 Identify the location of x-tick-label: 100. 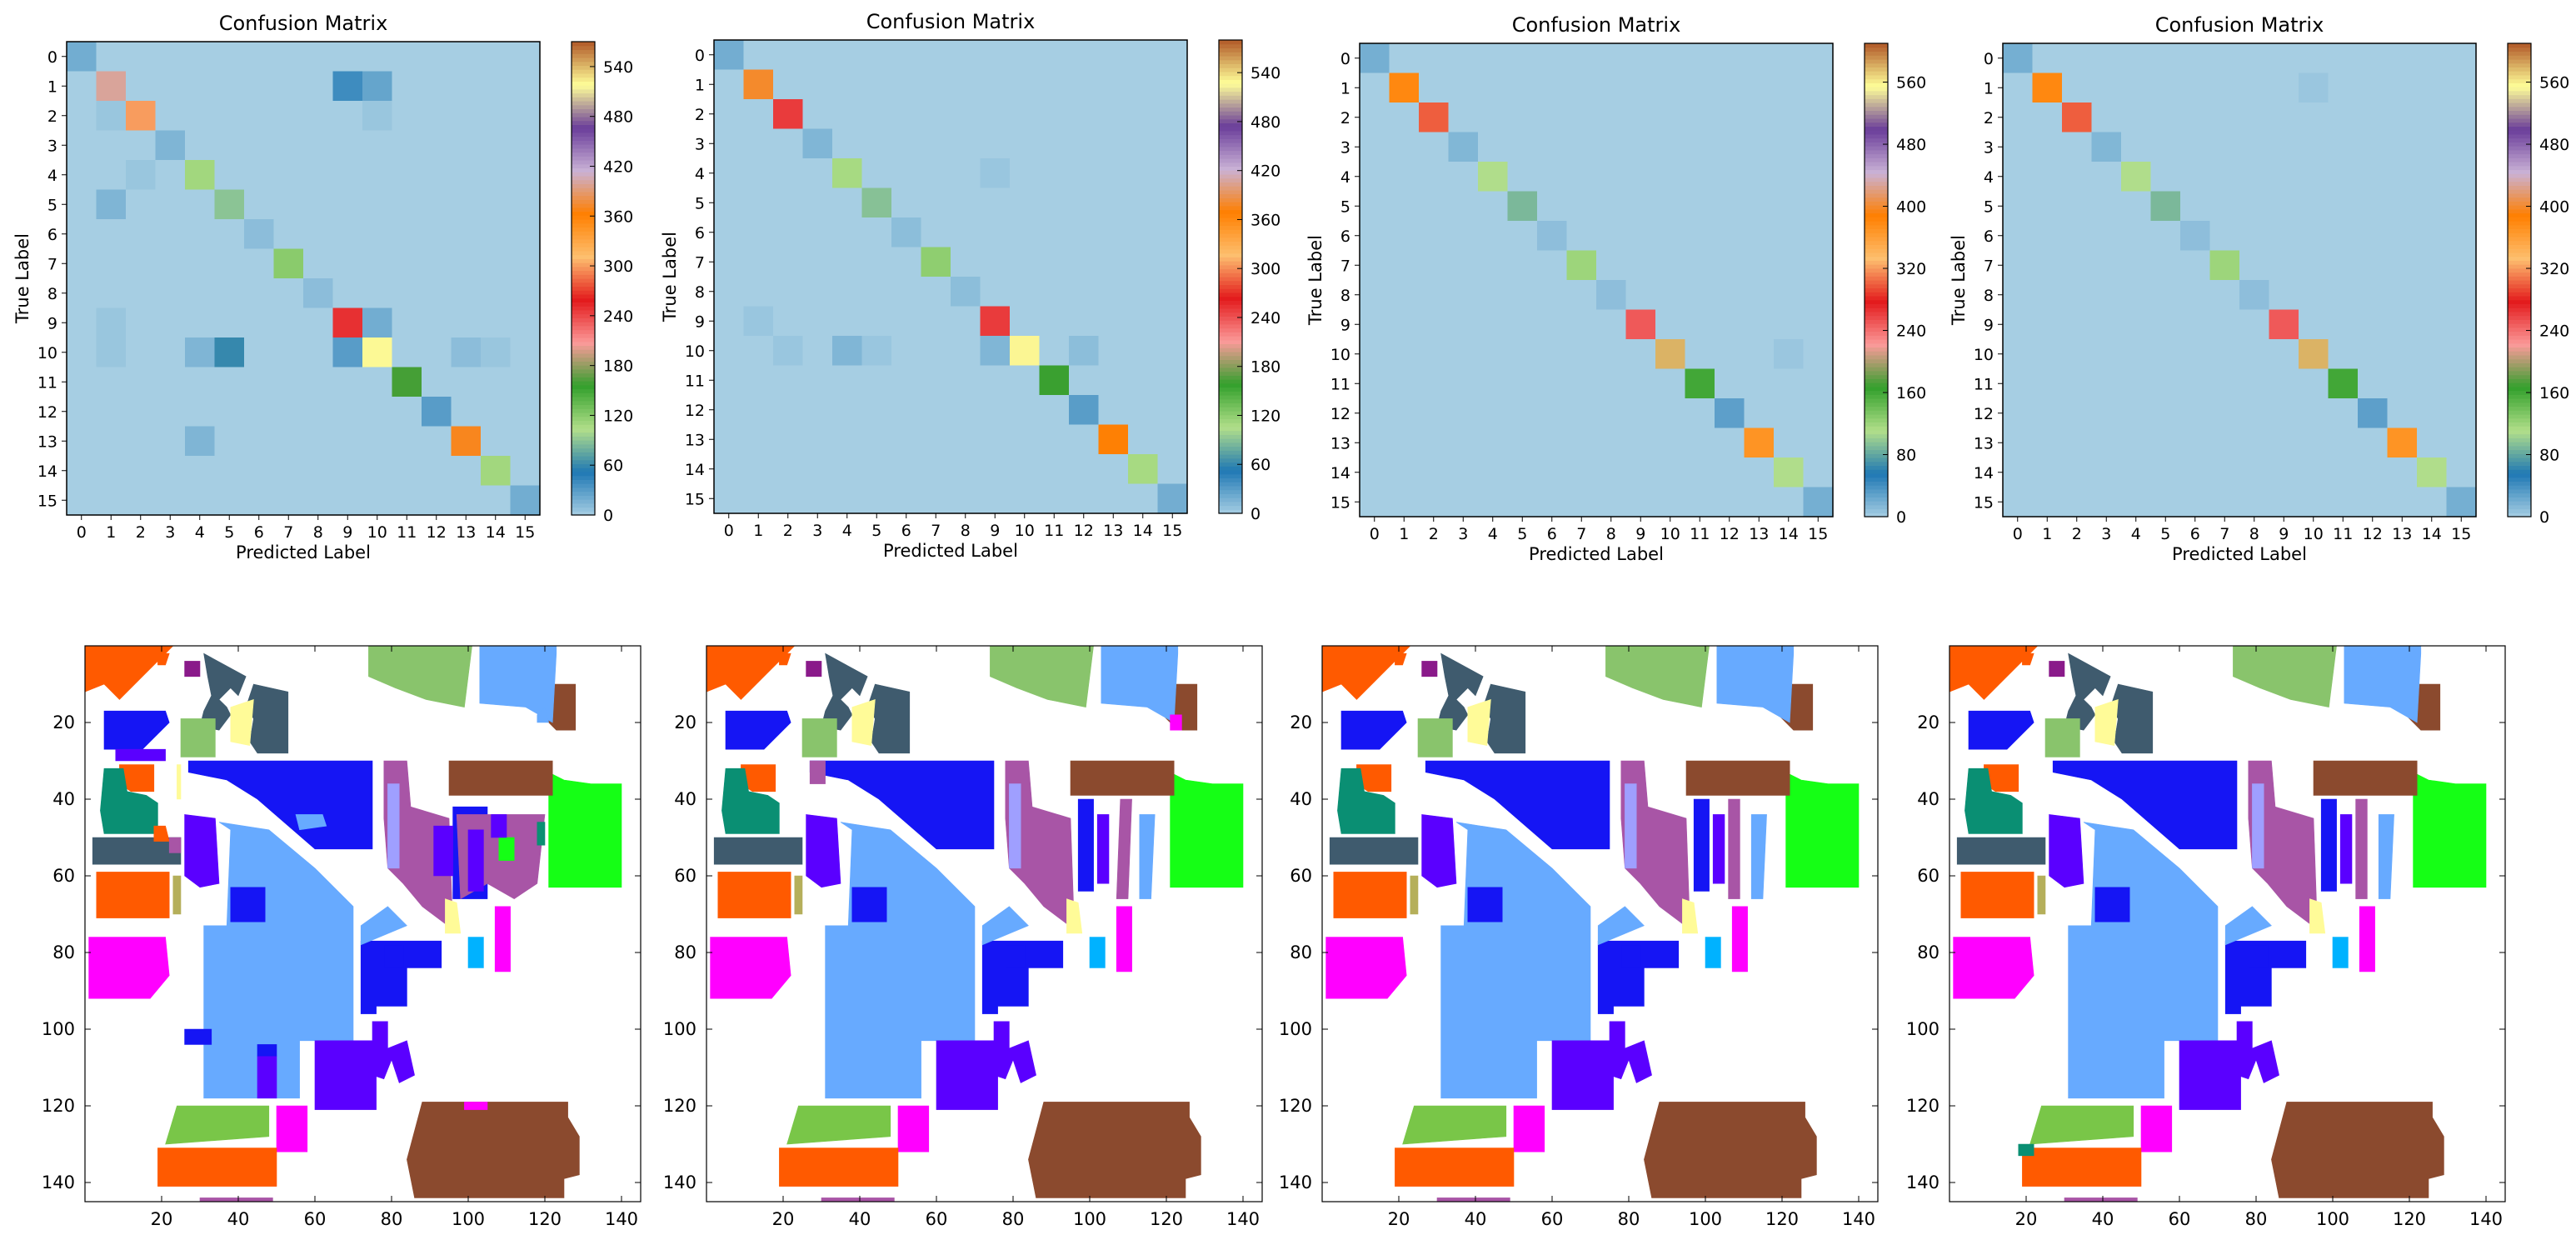
(1705, 1219).